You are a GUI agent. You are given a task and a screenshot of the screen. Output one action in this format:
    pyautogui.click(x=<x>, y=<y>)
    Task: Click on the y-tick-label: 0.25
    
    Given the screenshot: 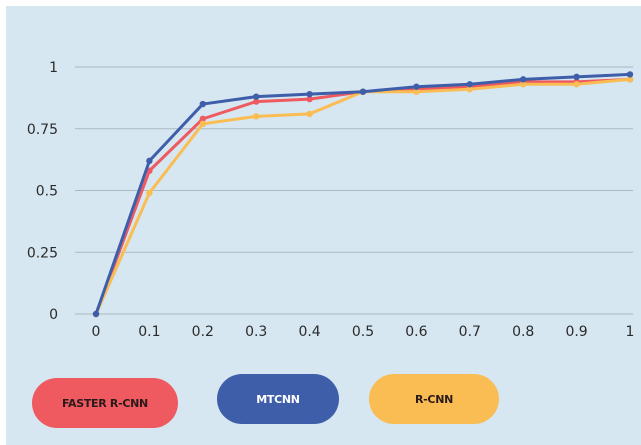 What is the action you would take?
    pyautogui.click(x=42, y=253)
    